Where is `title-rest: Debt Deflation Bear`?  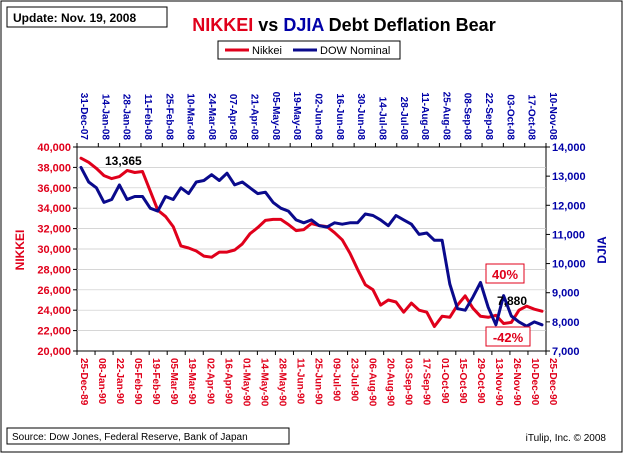
title-rest: Debt Deflation Bear is located at coordinates (410, 25).